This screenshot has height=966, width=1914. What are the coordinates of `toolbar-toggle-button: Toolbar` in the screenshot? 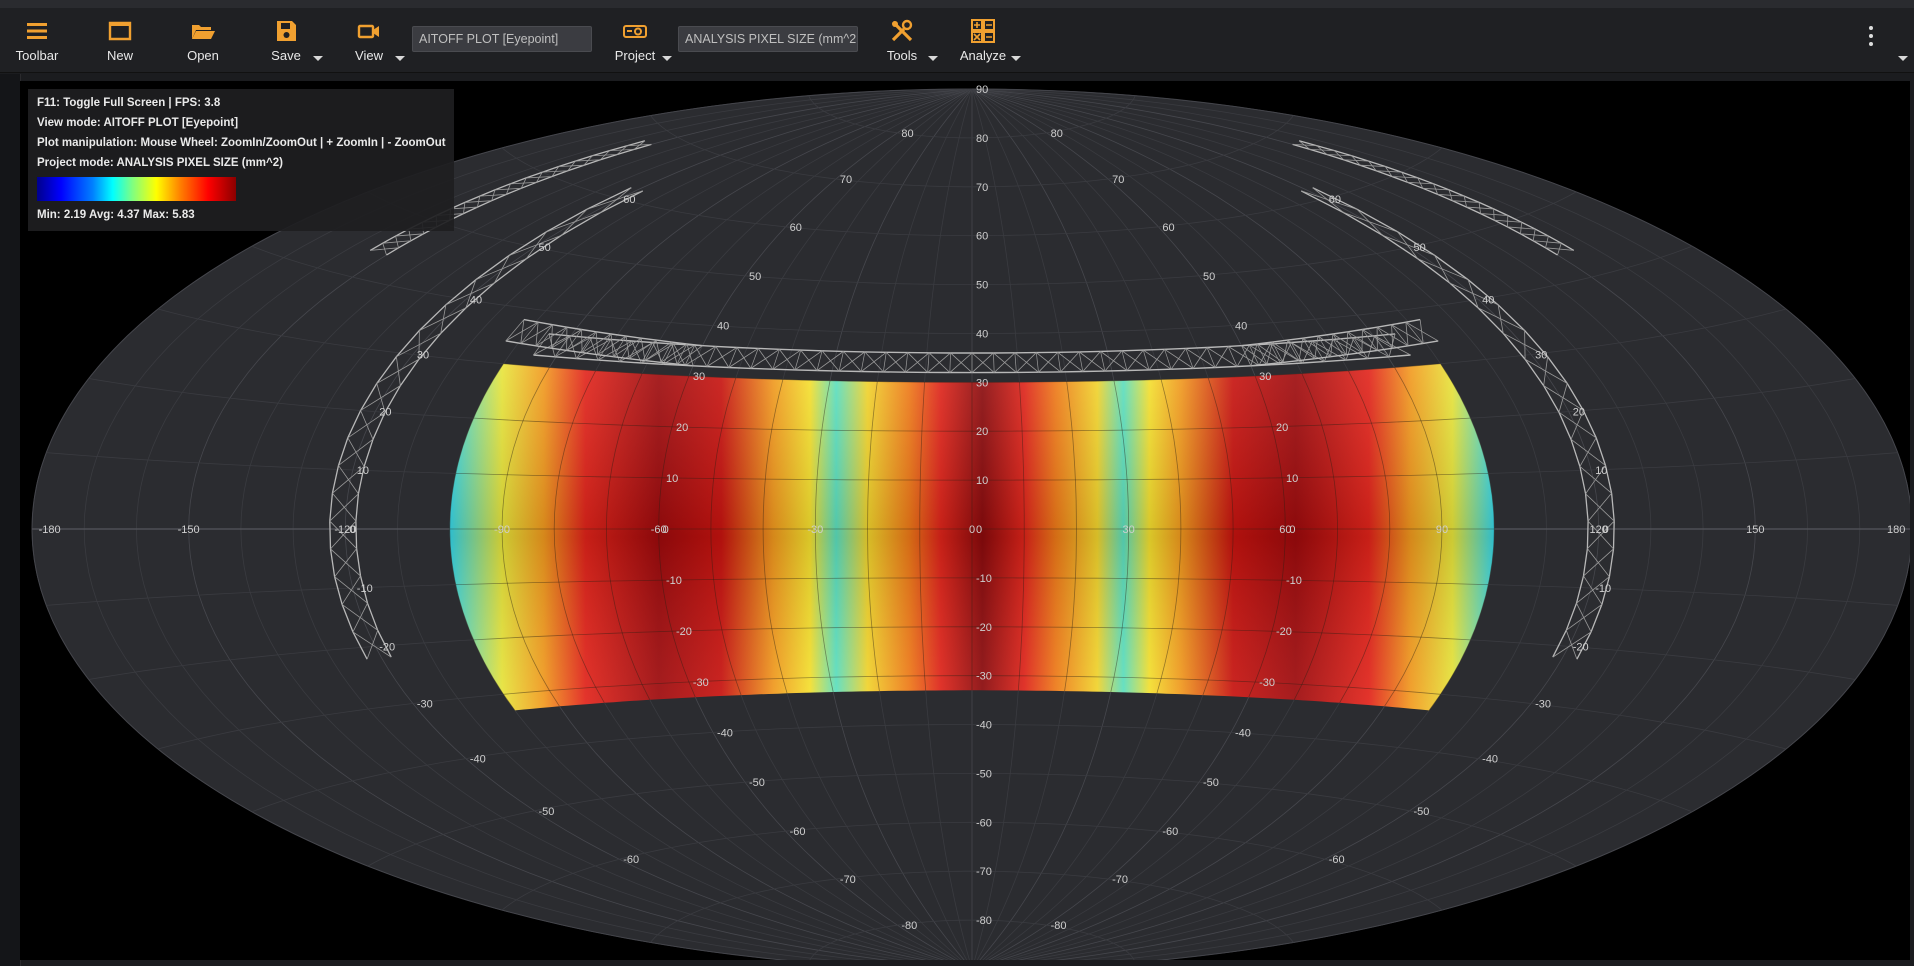 It's located at (37, 41).